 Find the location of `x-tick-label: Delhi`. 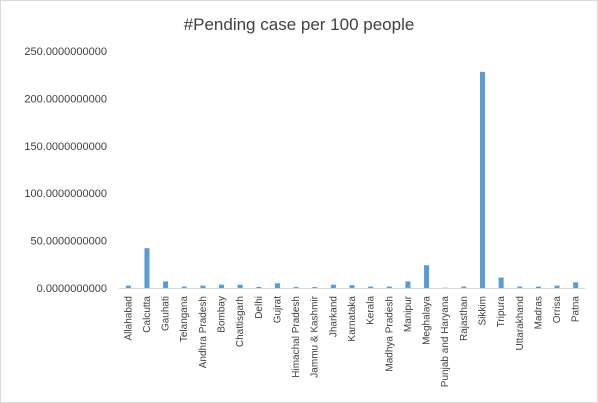

x-tick-label: Delhi is located at coordinates (259, 307).